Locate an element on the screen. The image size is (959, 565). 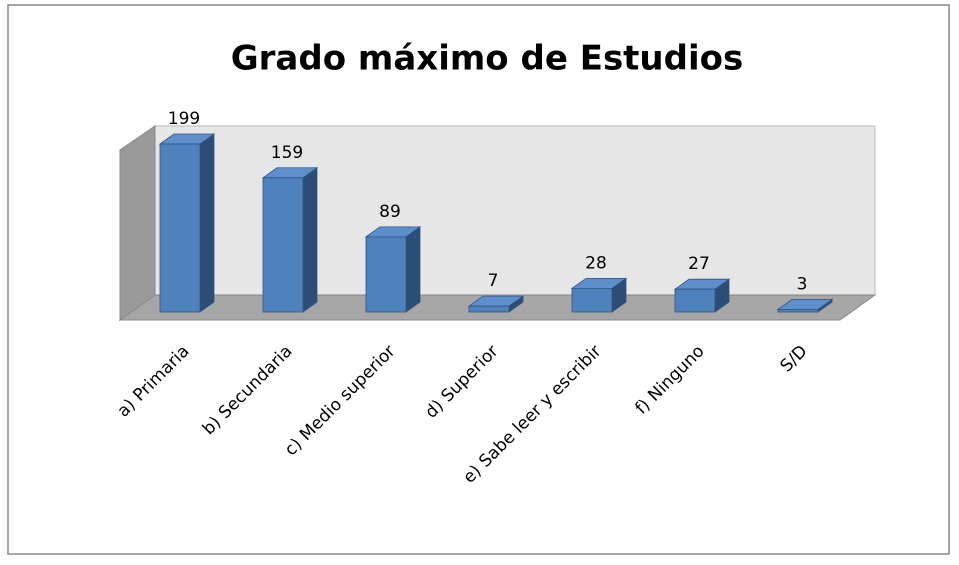
side-wall is located at coordinates (137, 223).